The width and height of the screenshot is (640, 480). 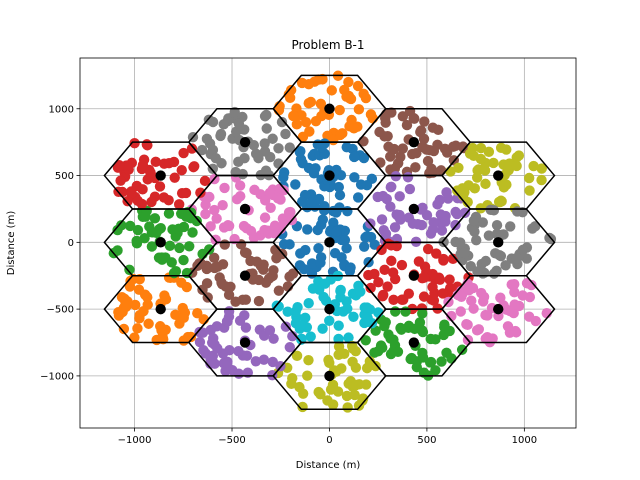 I want to click on x-tick-label: 500, so click(x=426, y=440).